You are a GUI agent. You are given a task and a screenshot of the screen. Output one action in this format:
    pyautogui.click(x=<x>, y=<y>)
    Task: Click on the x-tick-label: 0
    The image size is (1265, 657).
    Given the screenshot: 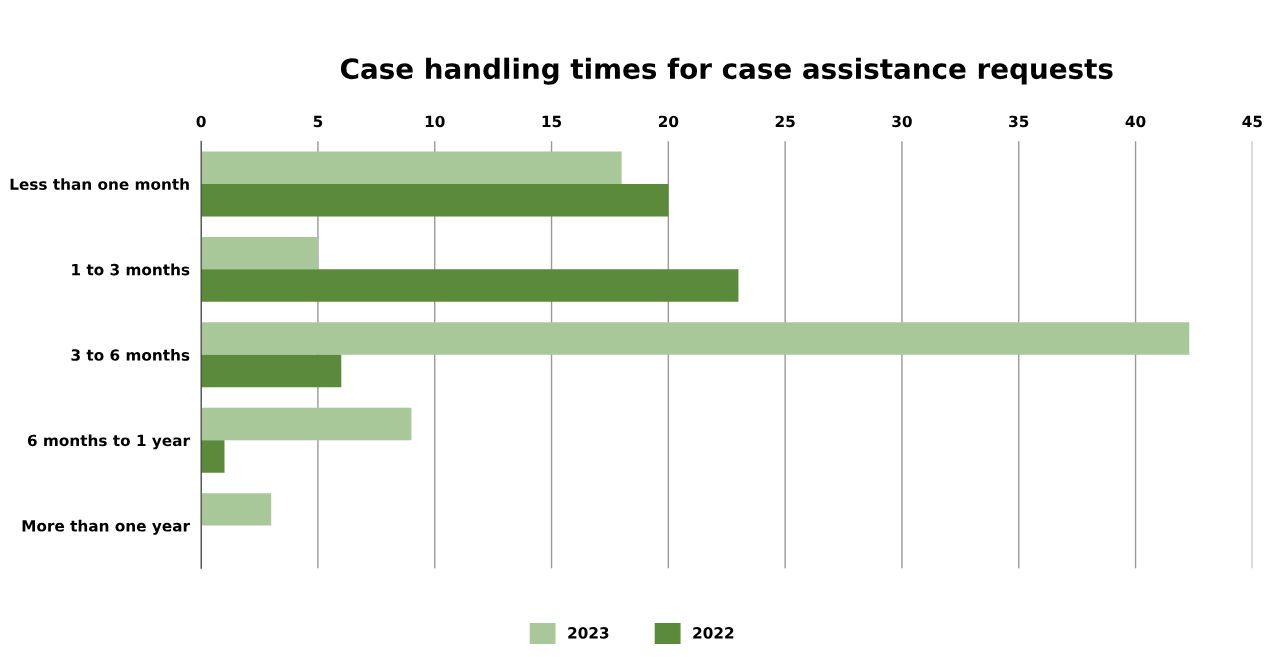 What is the action you would take?
    pyautogui.click(x=201, y=121)
    